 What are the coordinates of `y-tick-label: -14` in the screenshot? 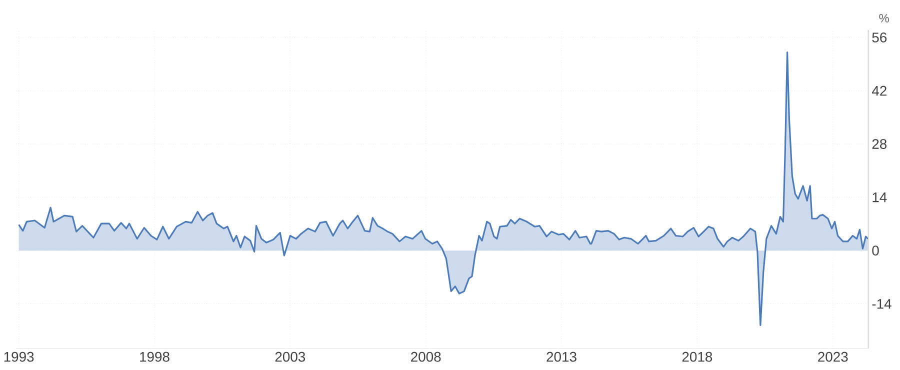 It's located at (882, 303).